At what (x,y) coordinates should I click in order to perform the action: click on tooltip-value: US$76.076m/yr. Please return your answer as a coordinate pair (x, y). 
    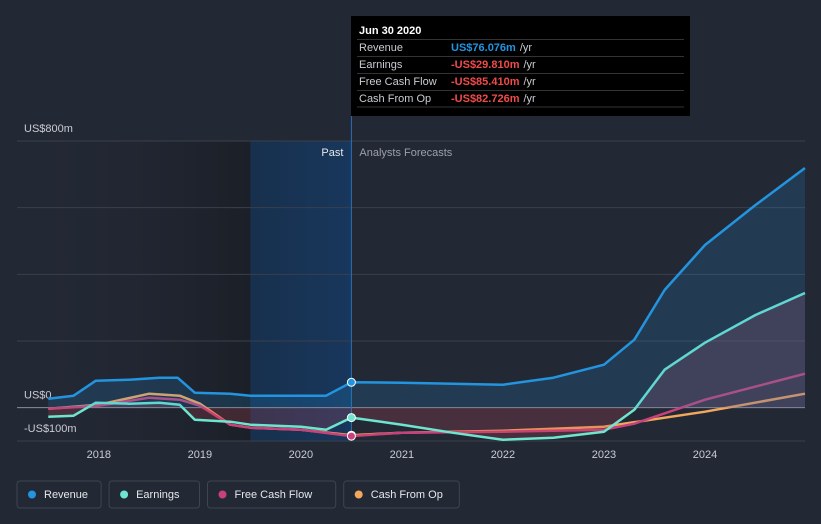
    Looking at the image, I should click on (491, 48).